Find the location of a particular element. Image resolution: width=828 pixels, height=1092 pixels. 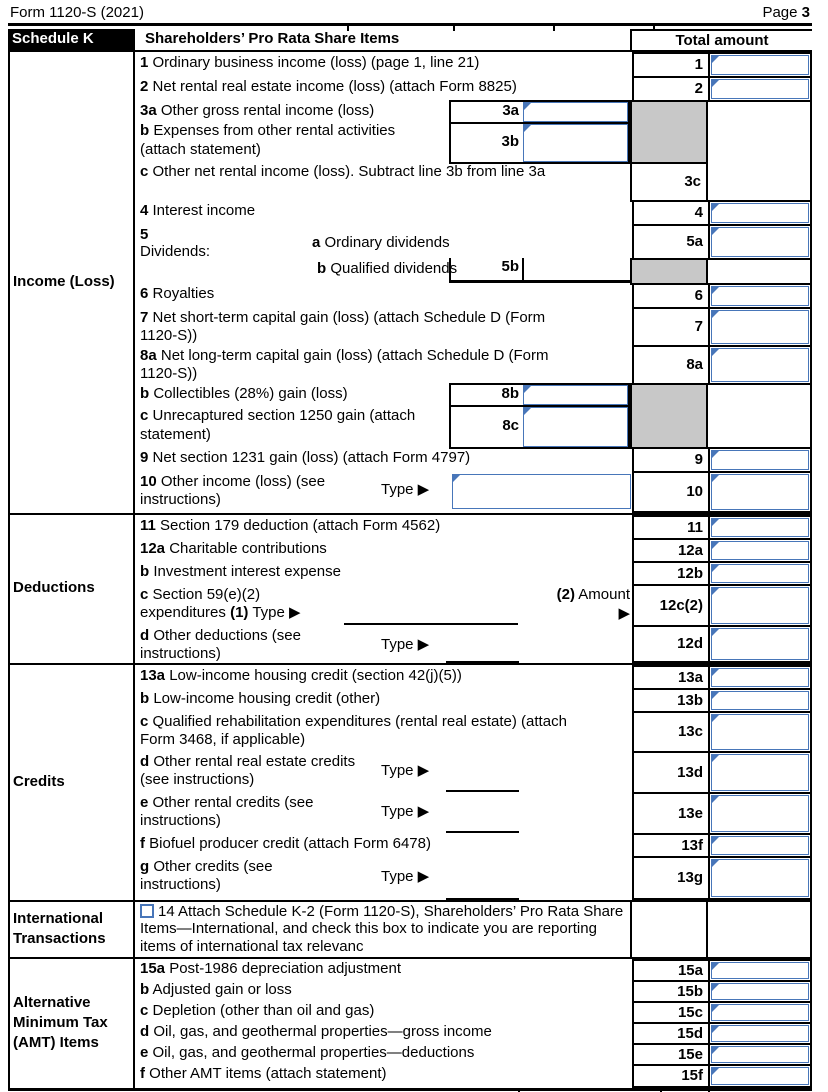

amount-input-13b is located at coordinates (760, 700).